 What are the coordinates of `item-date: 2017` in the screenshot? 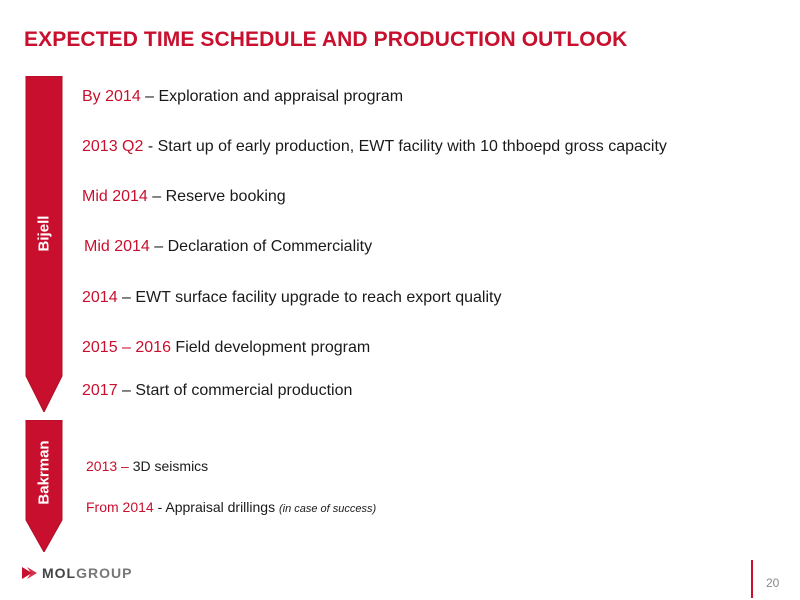 It's located at (100, 390).